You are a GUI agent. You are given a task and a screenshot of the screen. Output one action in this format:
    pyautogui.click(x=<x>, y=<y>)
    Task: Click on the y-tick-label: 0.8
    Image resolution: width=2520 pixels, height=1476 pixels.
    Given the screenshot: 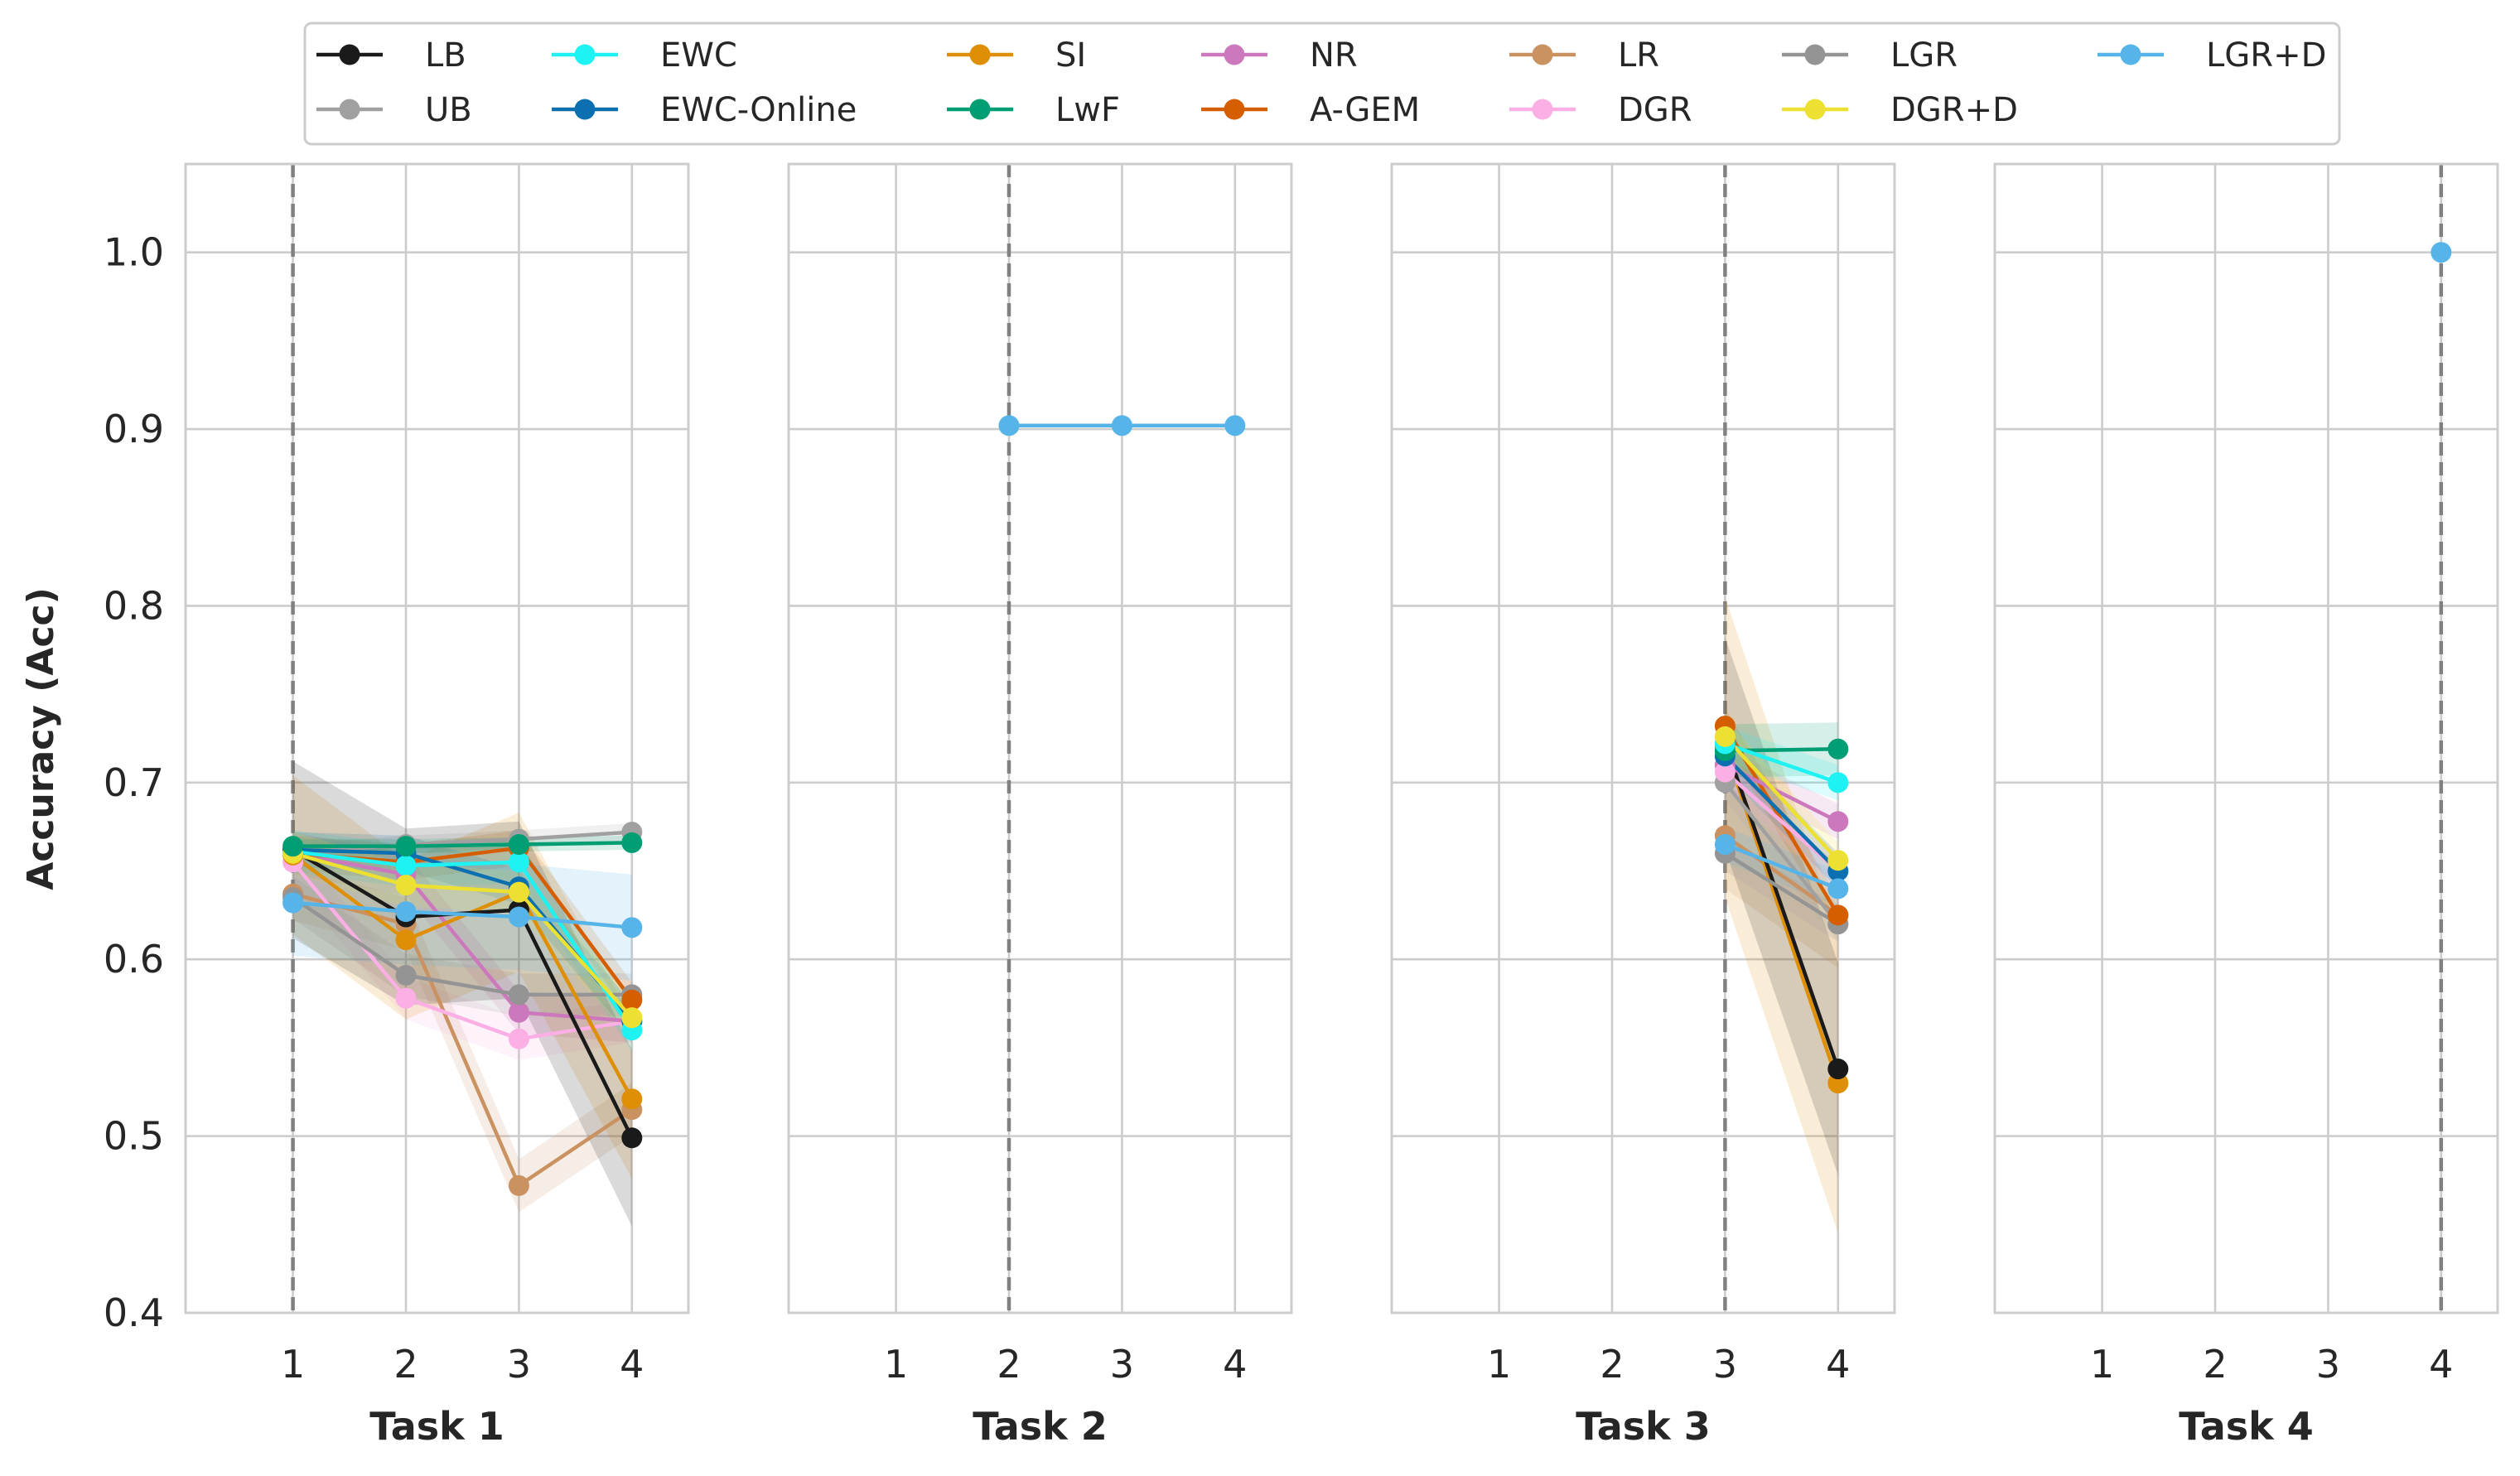 What is the action you would take?
    pyautogui.click(x=134, y=605)
    